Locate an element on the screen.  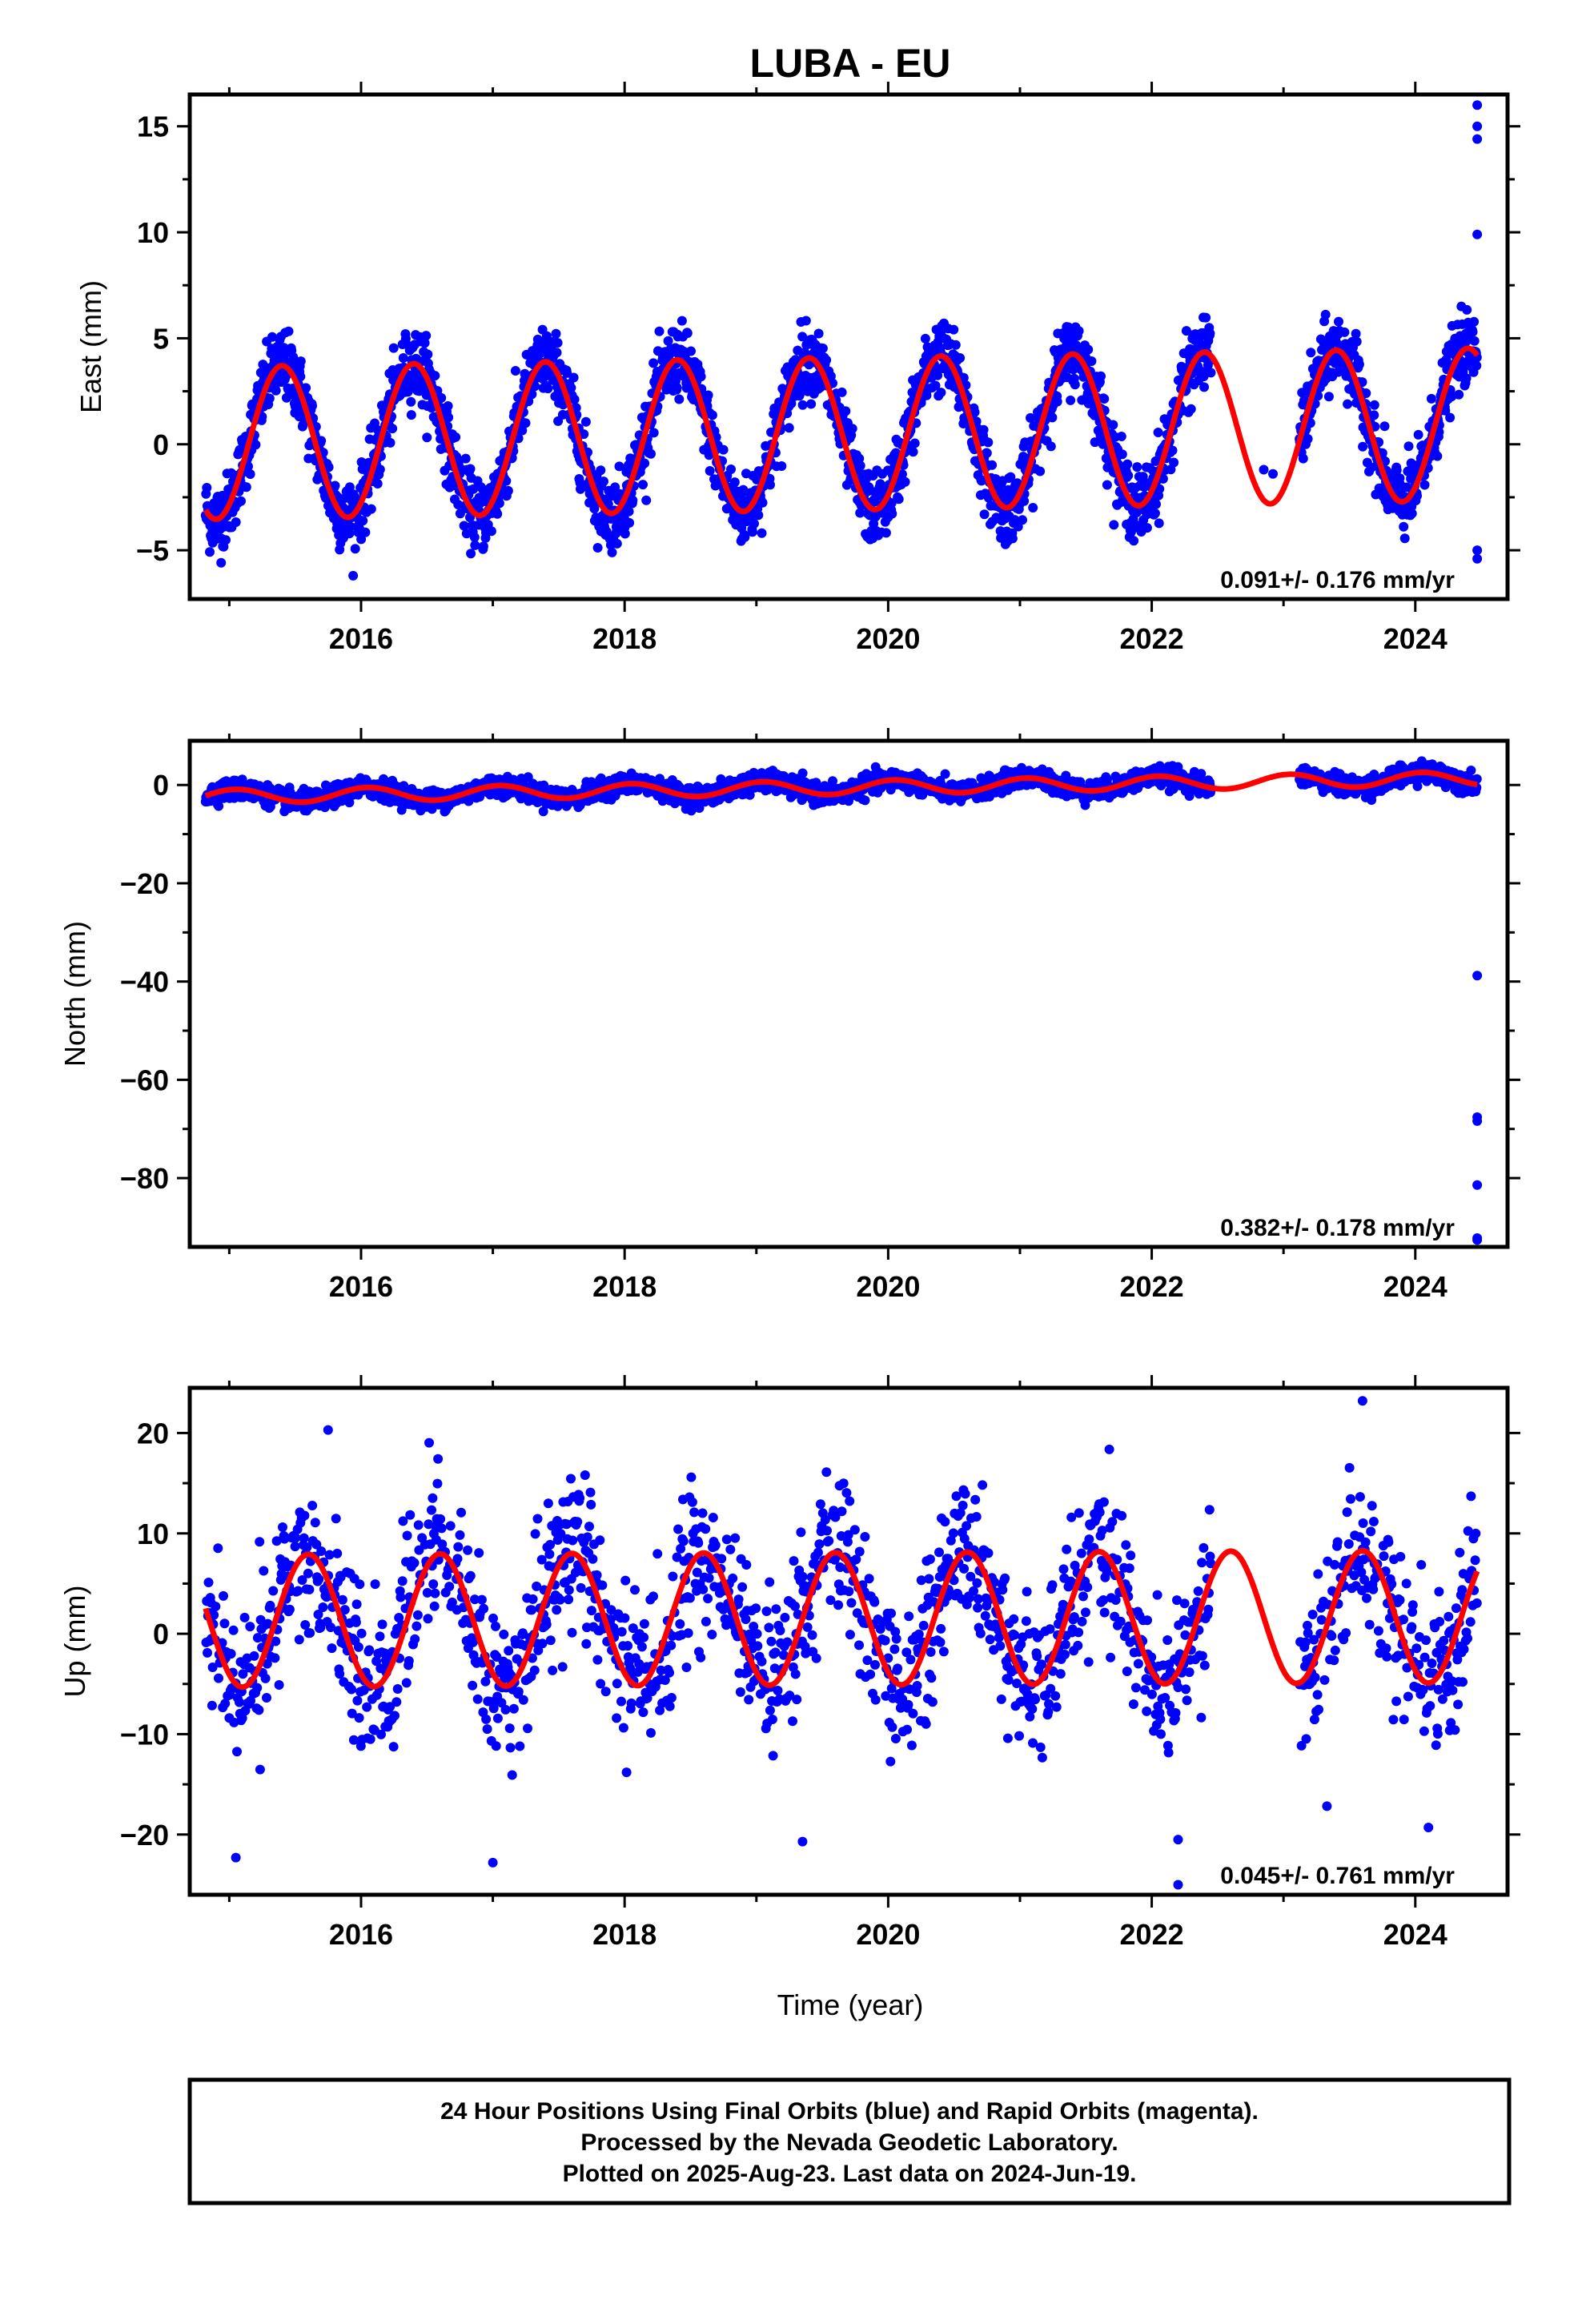
chart-title: LUBA - EU is located at coordinates (850, 63).